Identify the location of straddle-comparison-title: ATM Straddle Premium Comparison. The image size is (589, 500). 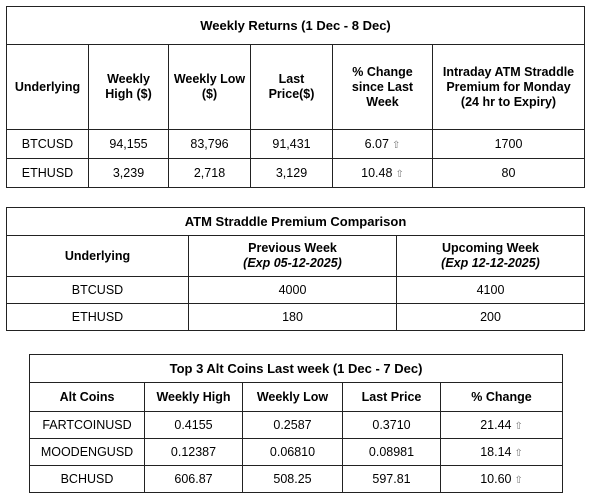
(295, 221).